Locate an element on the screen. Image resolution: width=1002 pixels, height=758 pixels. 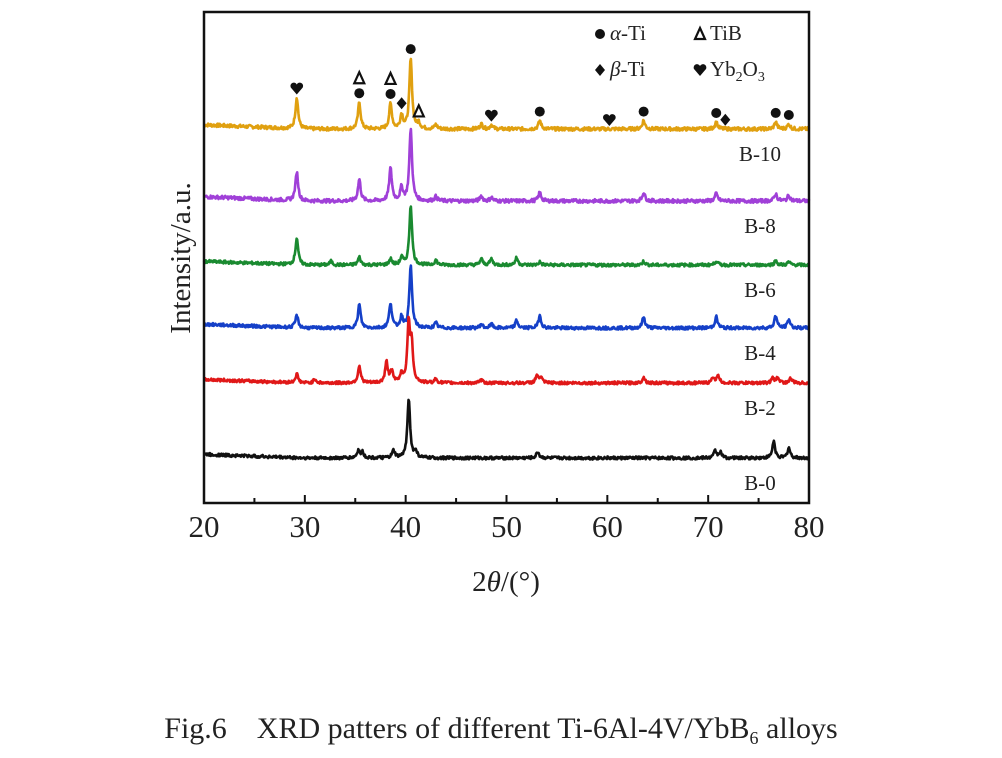
legend-heart-icon is located at coordinates (700, 70).